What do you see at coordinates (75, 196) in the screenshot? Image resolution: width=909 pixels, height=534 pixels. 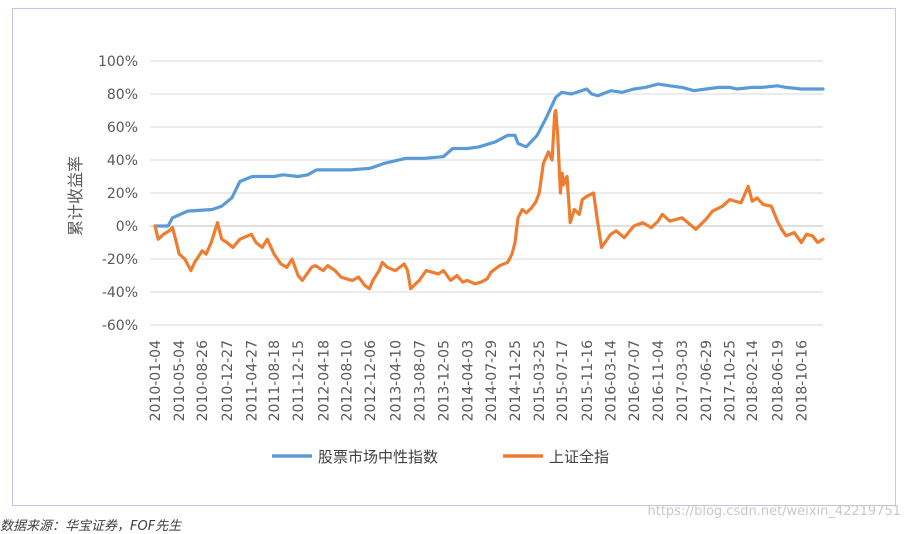 I see `y-axis-label: 累计收益率` at bounding box center [75, 196].